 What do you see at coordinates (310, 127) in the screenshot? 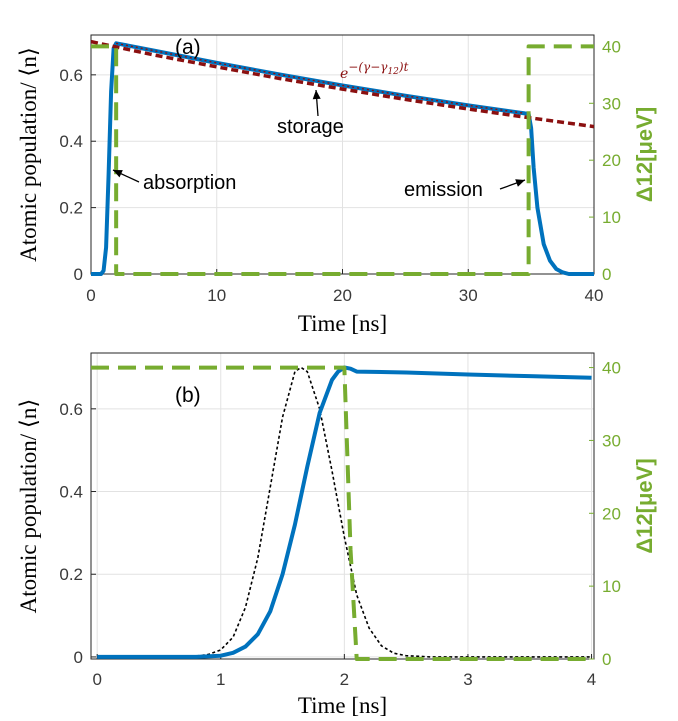
I see `annotation-storage: storage` at bounding box center [310, 127].